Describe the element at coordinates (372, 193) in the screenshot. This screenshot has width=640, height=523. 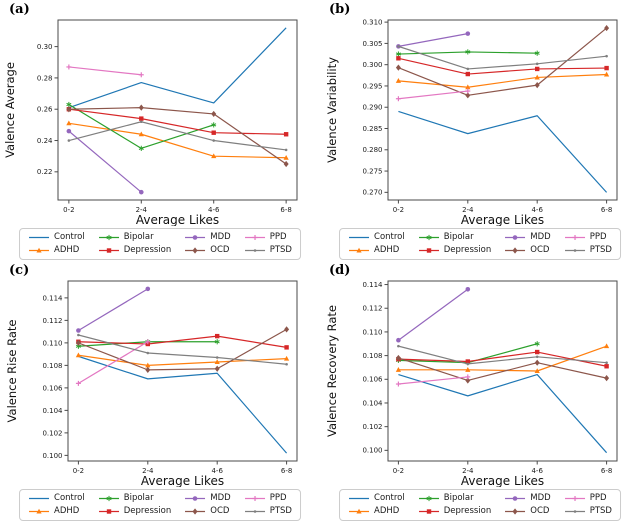
I see `y-tick-label: 0.270` at that location.